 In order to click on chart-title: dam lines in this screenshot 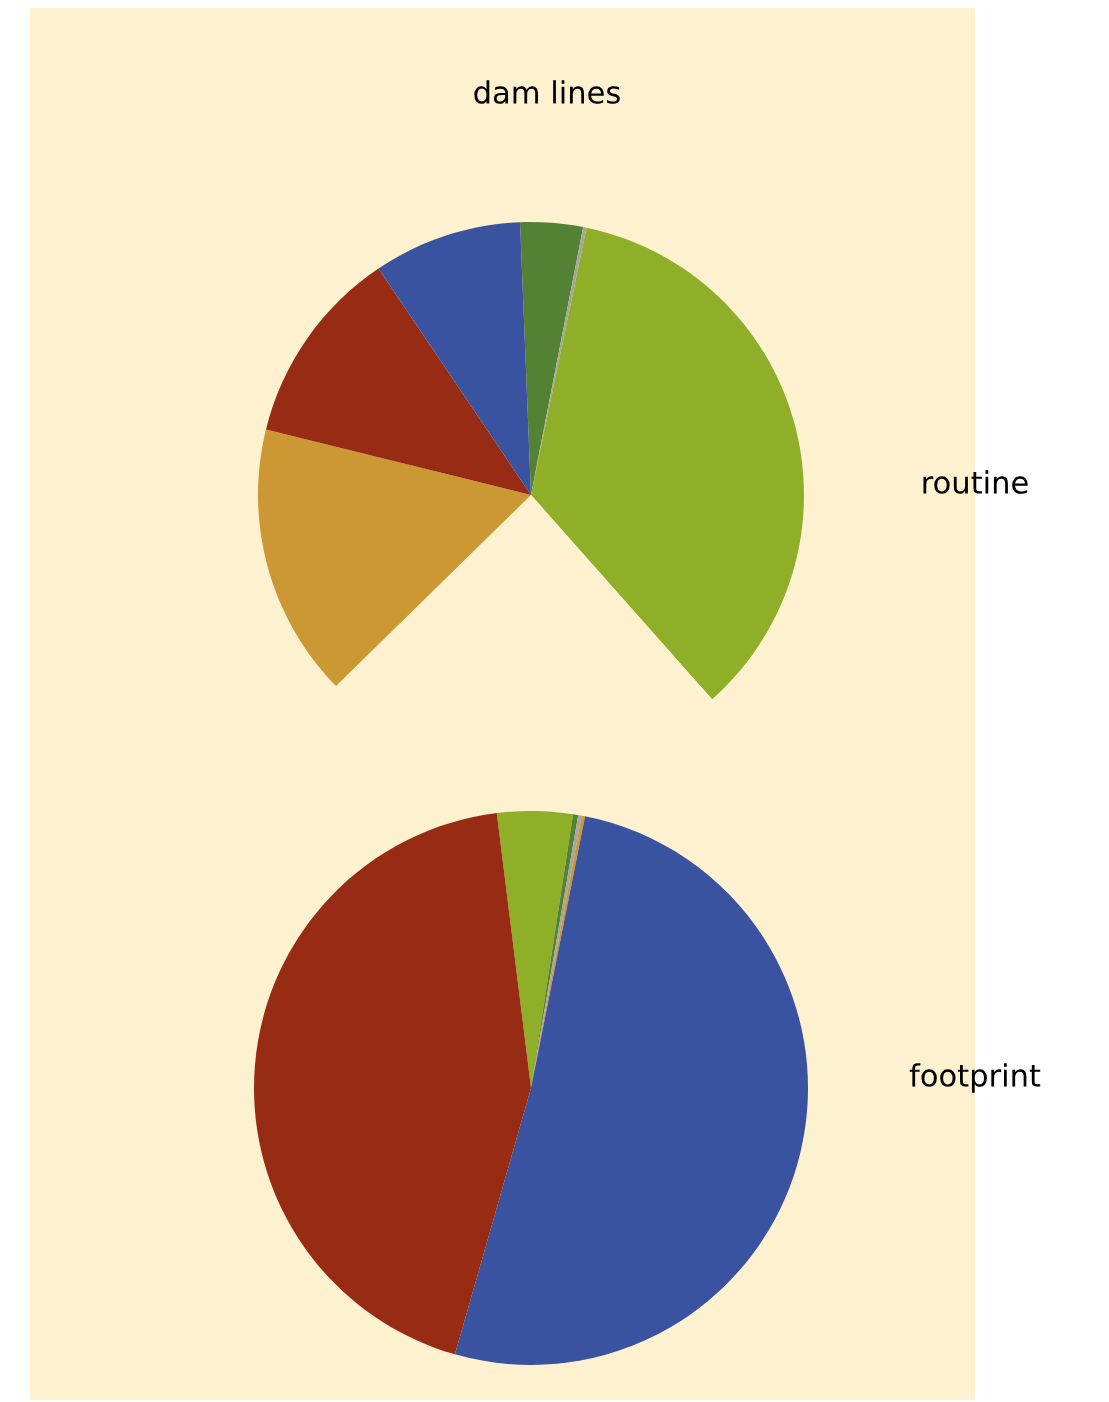, I will do `click(547, 92)`.